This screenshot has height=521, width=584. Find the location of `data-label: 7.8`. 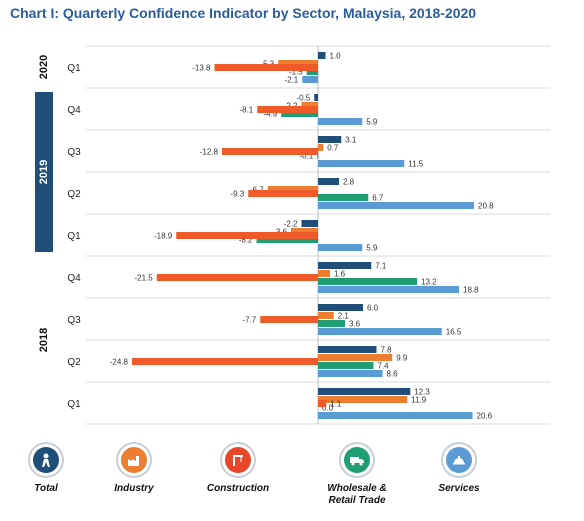

data-label: 7.8 is located at coordinates (387, 350).